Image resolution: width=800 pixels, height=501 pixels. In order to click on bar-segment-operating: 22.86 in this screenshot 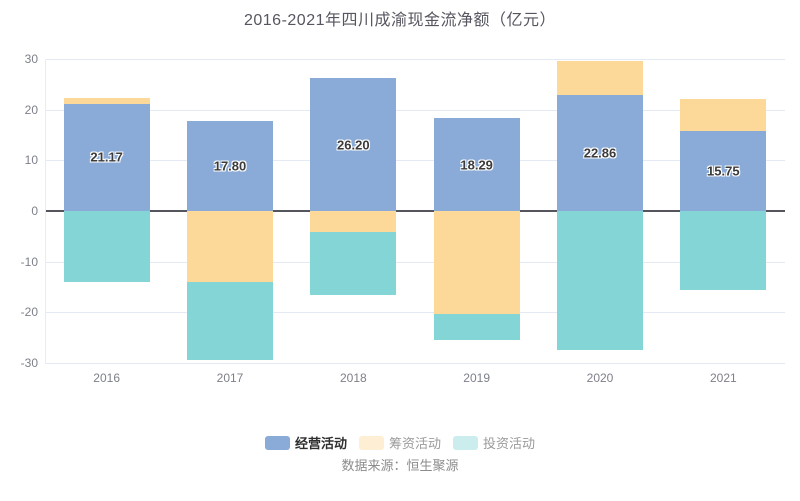, I will do `click(600, 153)`.